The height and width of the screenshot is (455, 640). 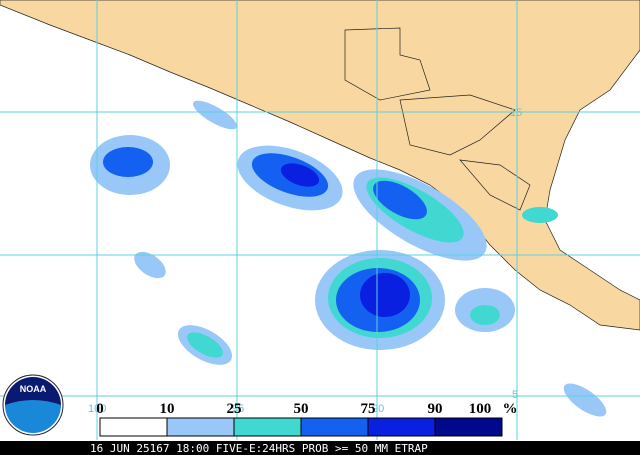 I want to click on caption-bar, so click(x=320, y=448).